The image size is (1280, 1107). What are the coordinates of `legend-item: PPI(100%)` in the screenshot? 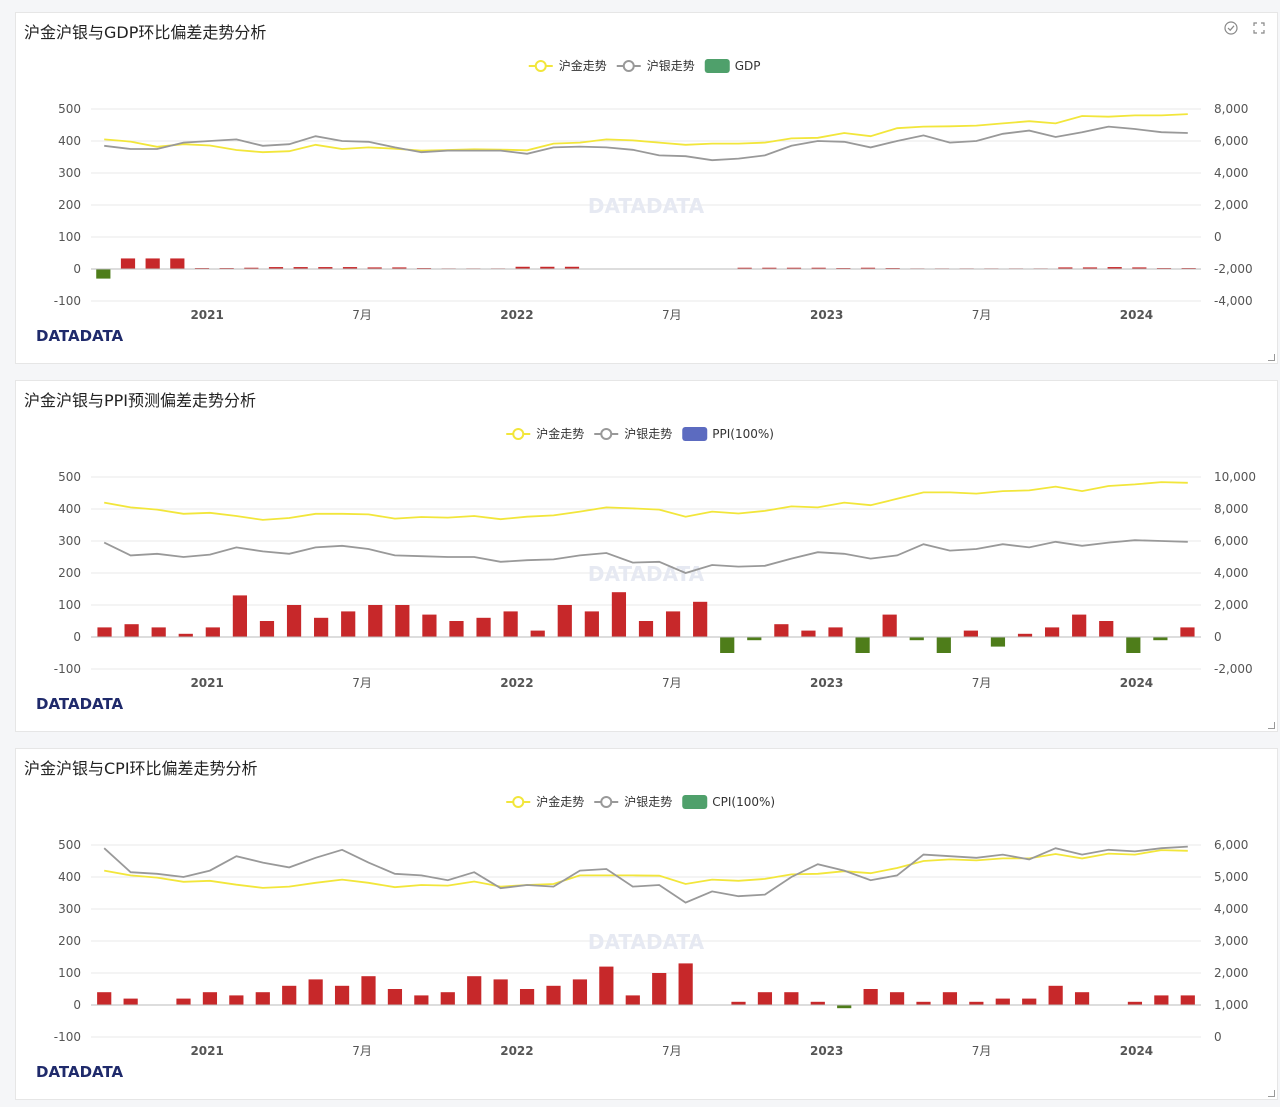 It's located at (728, 434).